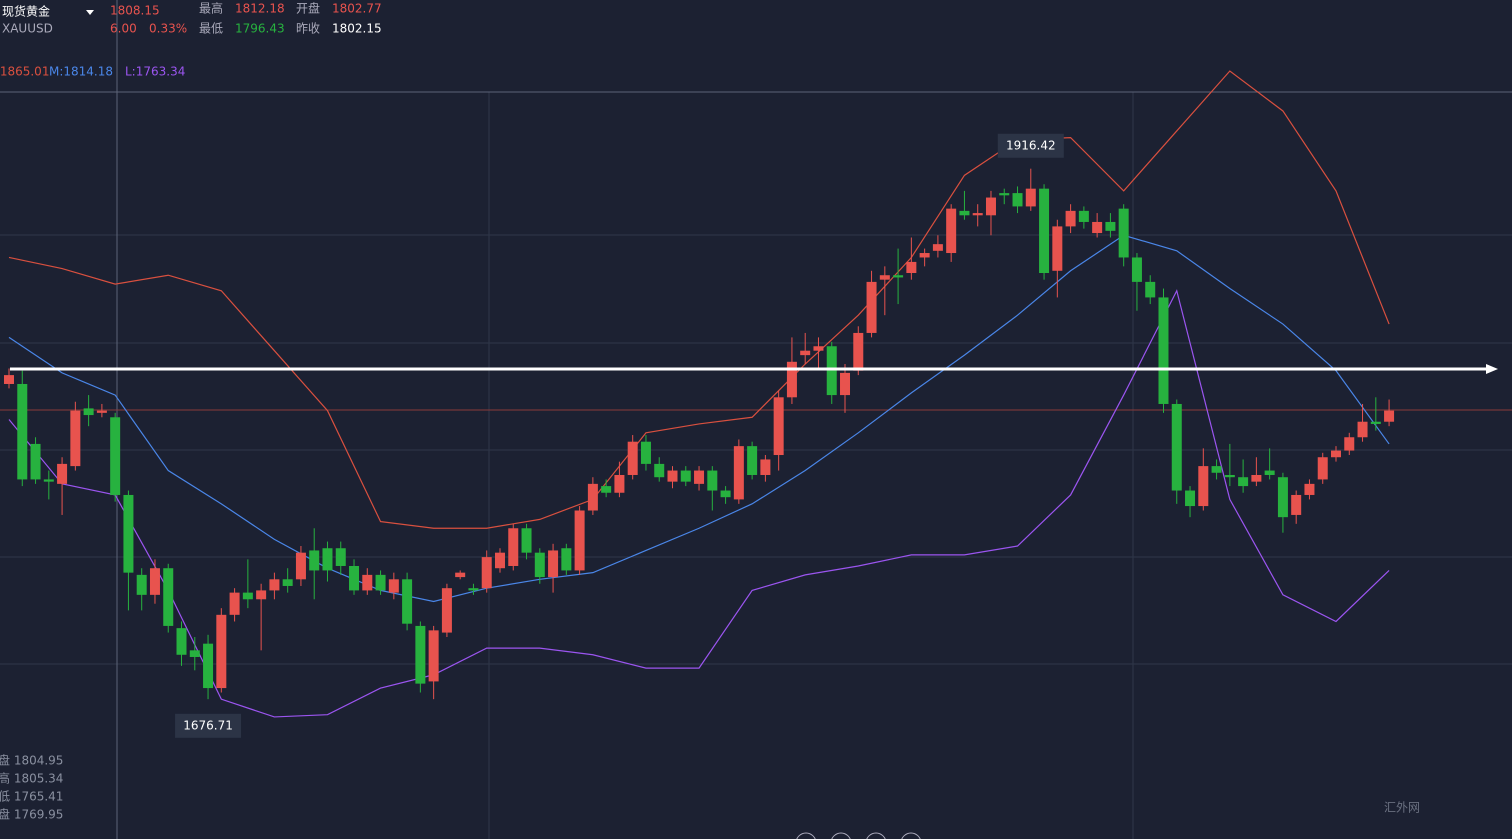 The height and width of the screenshot is (839, 1512). I want to click on arrow-head, so click(1492, 369).